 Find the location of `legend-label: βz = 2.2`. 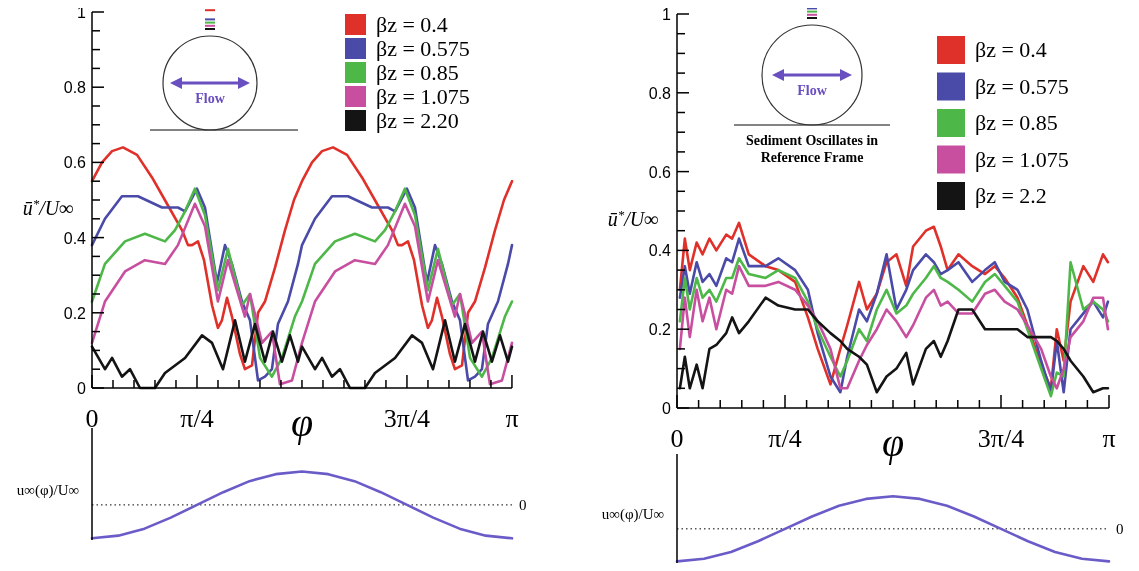

legend-label: βz = 2.2 is located at coordinates (1011, 195).